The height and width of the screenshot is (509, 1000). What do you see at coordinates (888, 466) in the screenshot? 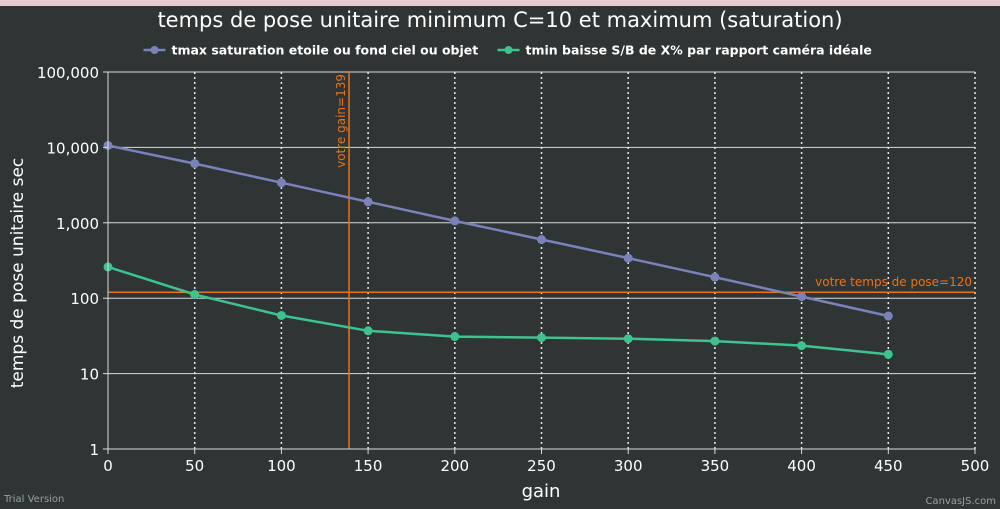
I see `x-tick-label: 450` at bounding box center [888, 466].